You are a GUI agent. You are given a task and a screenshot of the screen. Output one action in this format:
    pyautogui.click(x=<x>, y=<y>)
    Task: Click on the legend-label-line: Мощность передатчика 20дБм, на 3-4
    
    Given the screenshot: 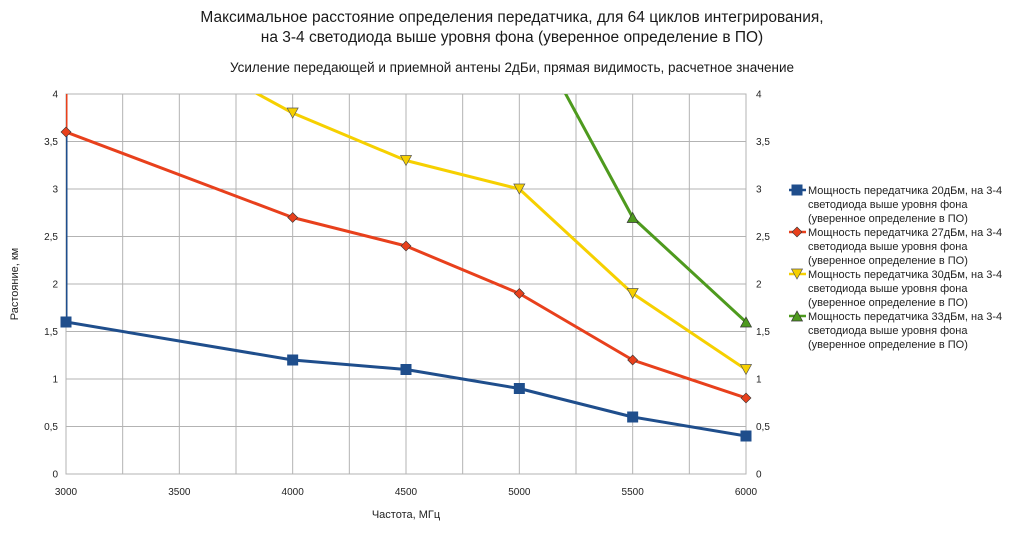 What is the action you would take?
    pyautogui.click(x=905, y=191)
    